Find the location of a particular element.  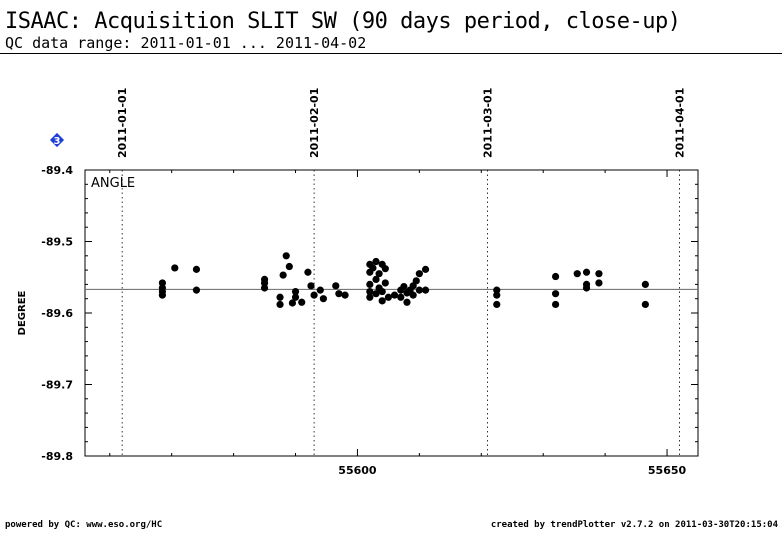

y-tick-label: -89.4 is located at coordinates (57, 170).